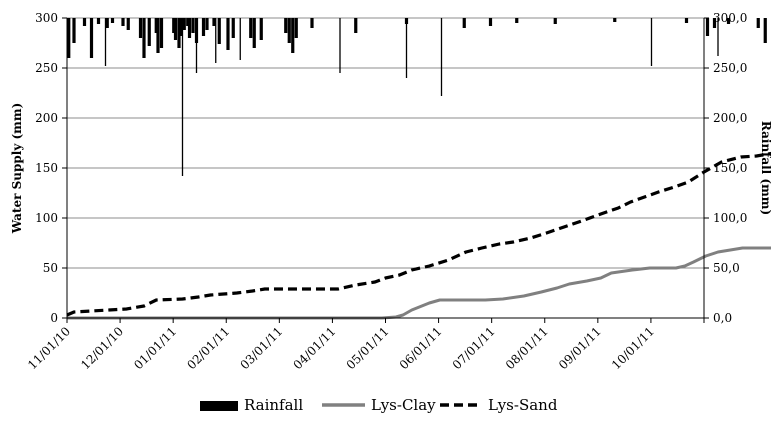 The image size is (771, 421). What do you see at coordinates (208, 348) in the screenshot?
I see `x-tick-label: 02/01/11` at bounding box center [208, 348].